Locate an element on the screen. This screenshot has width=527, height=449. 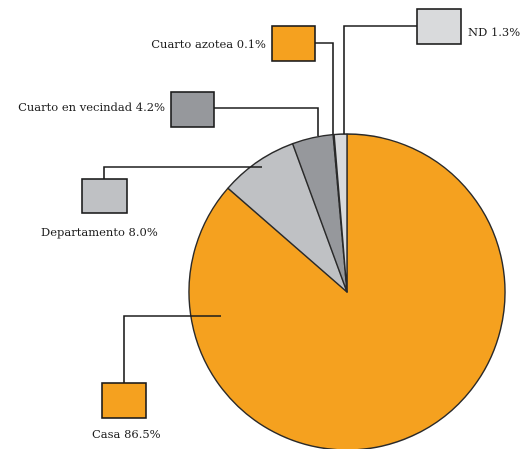
cuarto-azotea-leader-line is located at coordinates (324, 88).